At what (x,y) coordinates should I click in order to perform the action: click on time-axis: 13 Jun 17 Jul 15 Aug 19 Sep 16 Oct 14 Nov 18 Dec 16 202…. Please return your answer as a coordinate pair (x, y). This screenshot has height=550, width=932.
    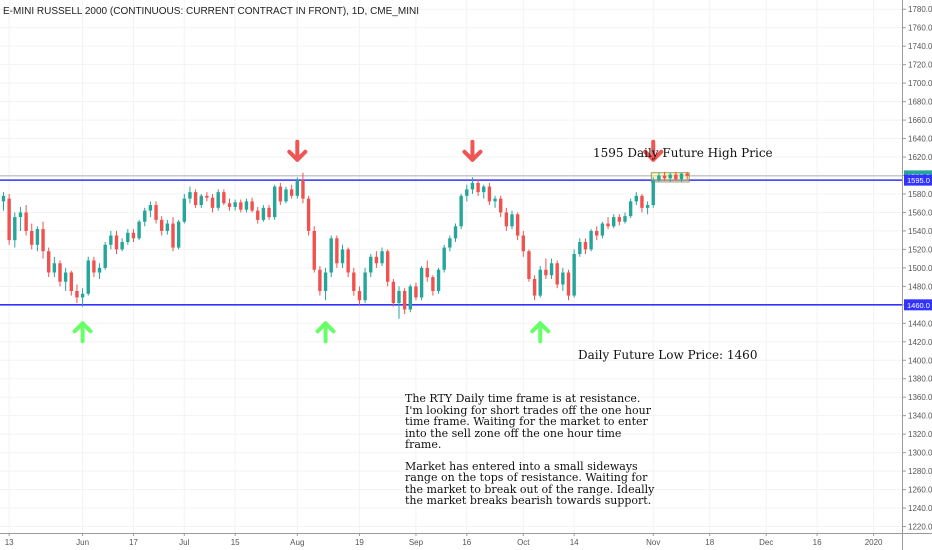
    Looking at the image, I should click on (466, 540).